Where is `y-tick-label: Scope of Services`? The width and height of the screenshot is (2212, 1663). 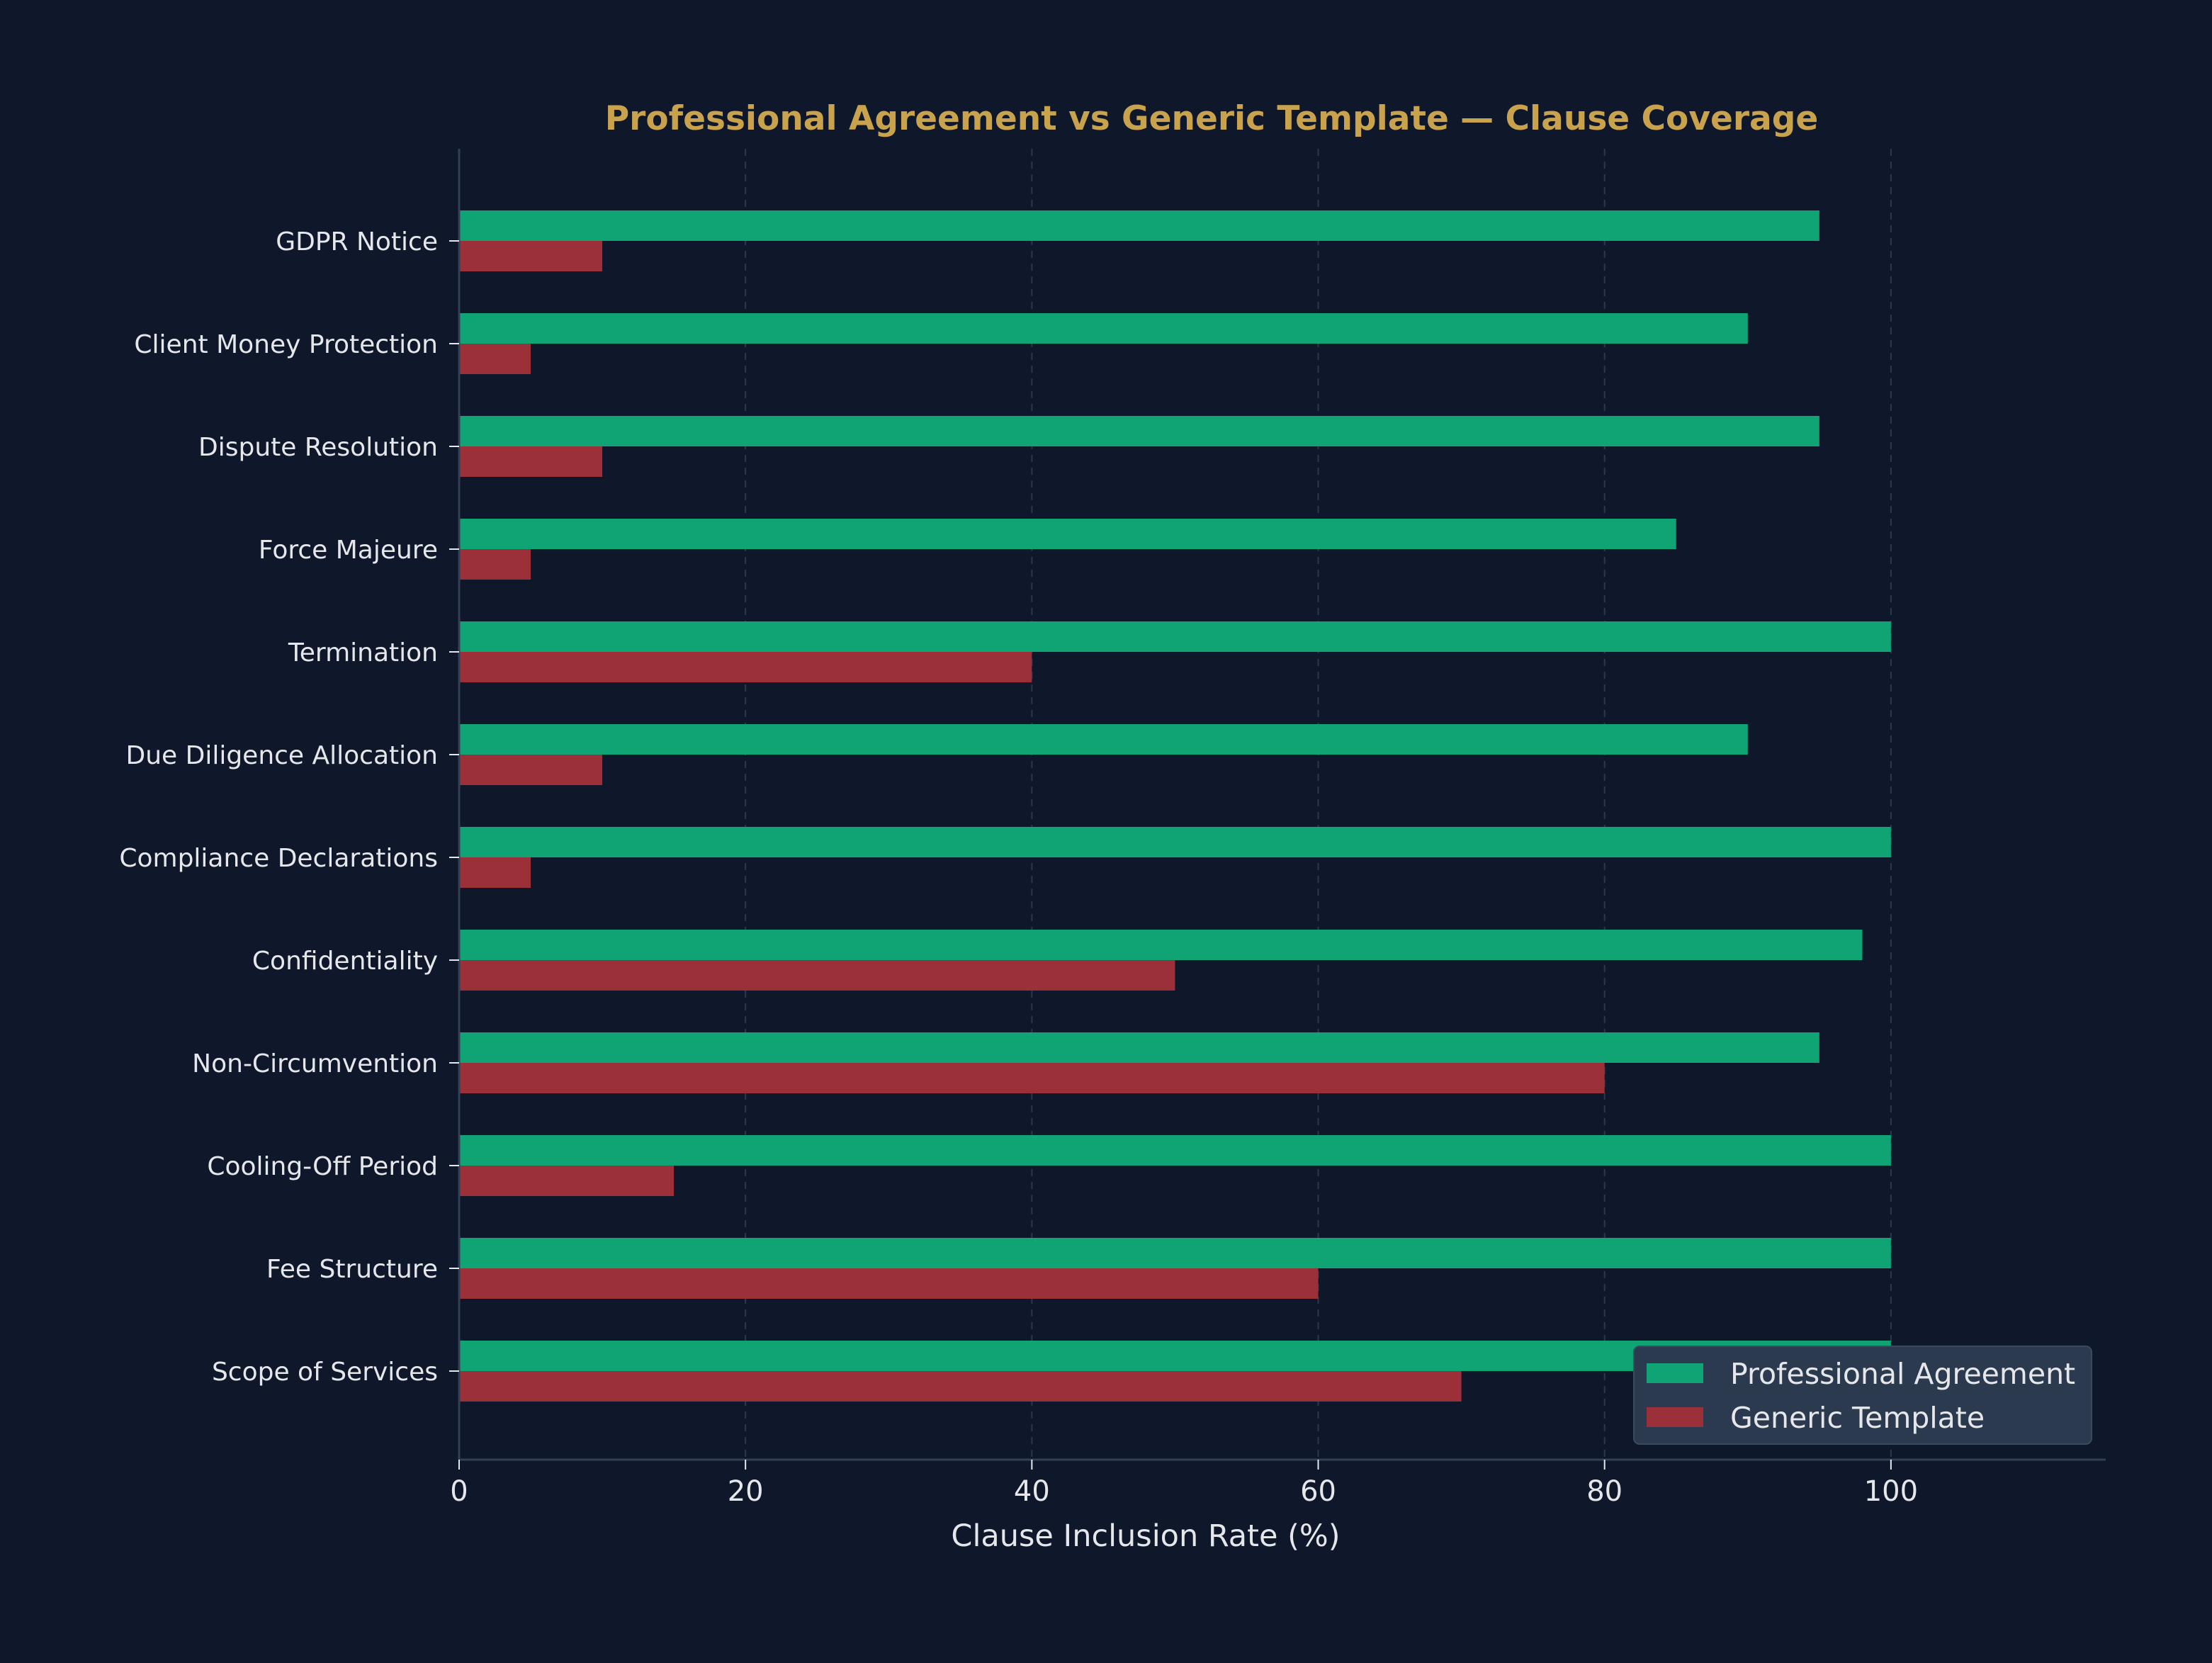
y-tick-label: Scope of Services is located at coordinates (325, 1372).